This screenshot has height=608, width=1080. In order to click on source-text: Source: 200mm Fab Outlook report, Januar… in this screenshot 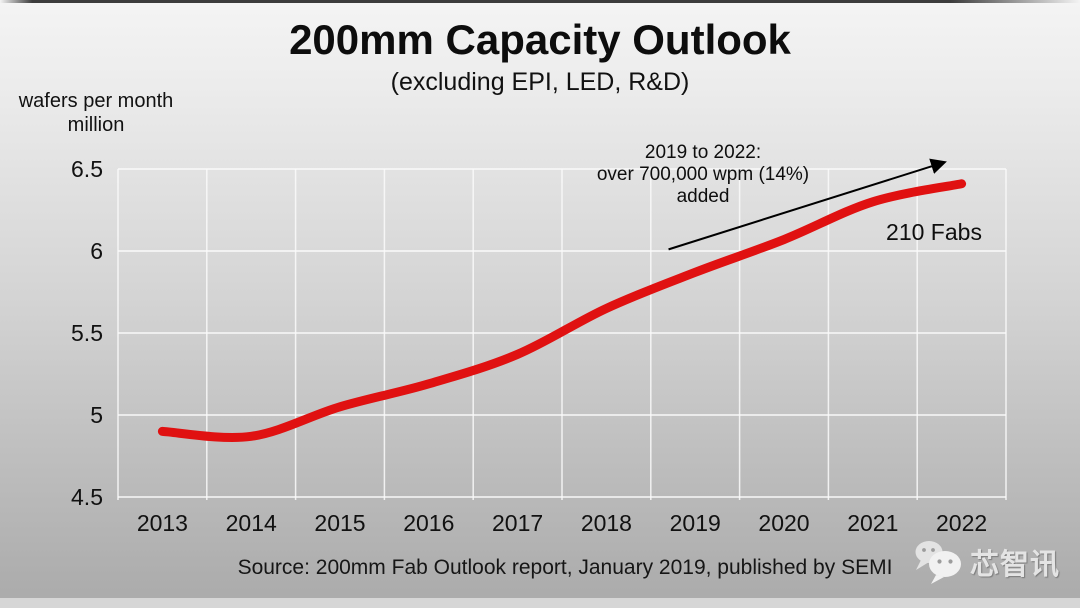, I will do `click(565, 567)`.